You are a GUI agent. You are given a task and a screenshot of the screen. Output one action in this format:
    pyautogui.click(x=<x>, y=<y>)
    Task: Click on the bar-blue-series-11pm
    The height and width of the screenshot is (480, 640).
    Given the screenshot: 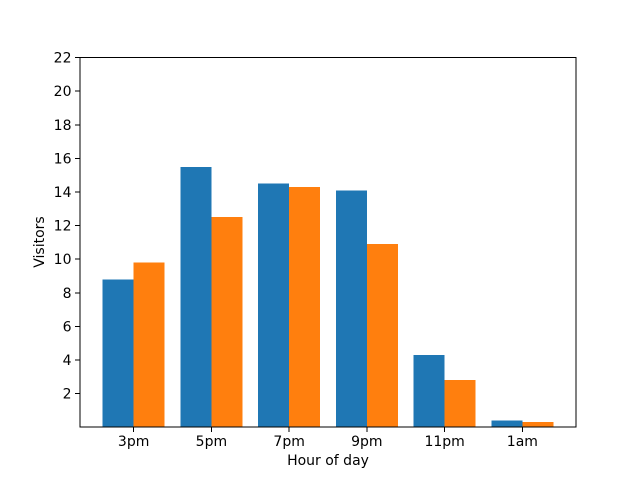 What is the action you would take?
    pyautogui.click(x=429, y=391)
    